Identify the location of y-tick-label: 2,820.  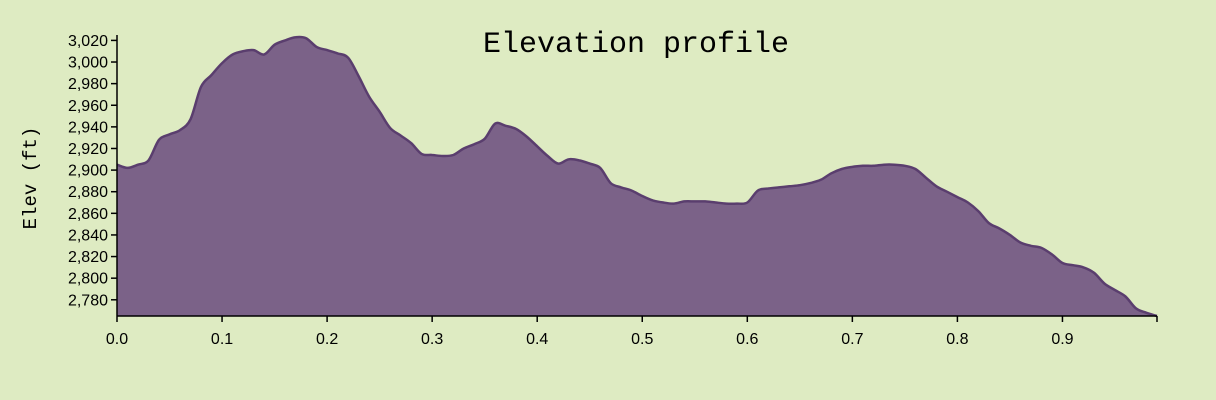
(88, 257).